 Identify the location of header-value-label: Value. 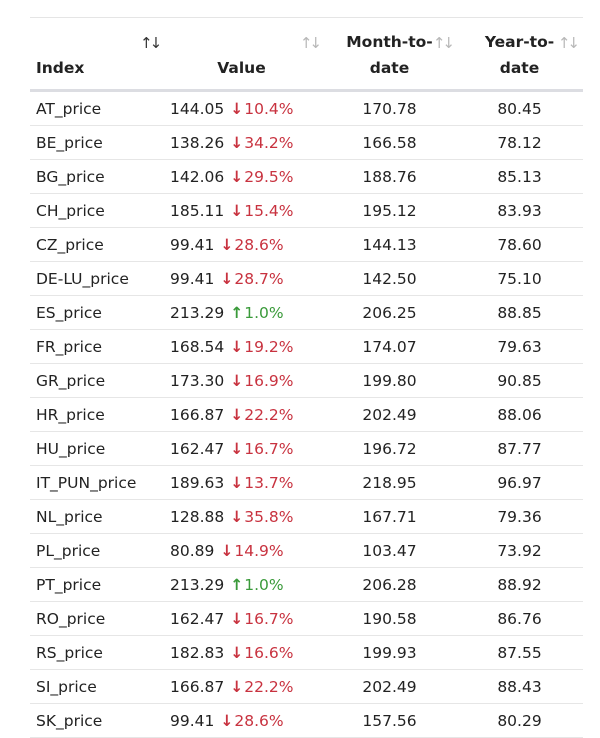
(241, 68).